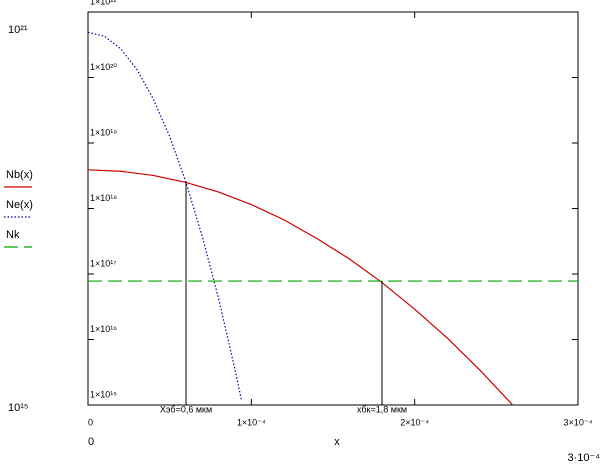  What do you see at coordinates (583, 458) in the screenshot?
I see `x-max-label: 3·10⁻⁴` at bounding box center [583, 458].